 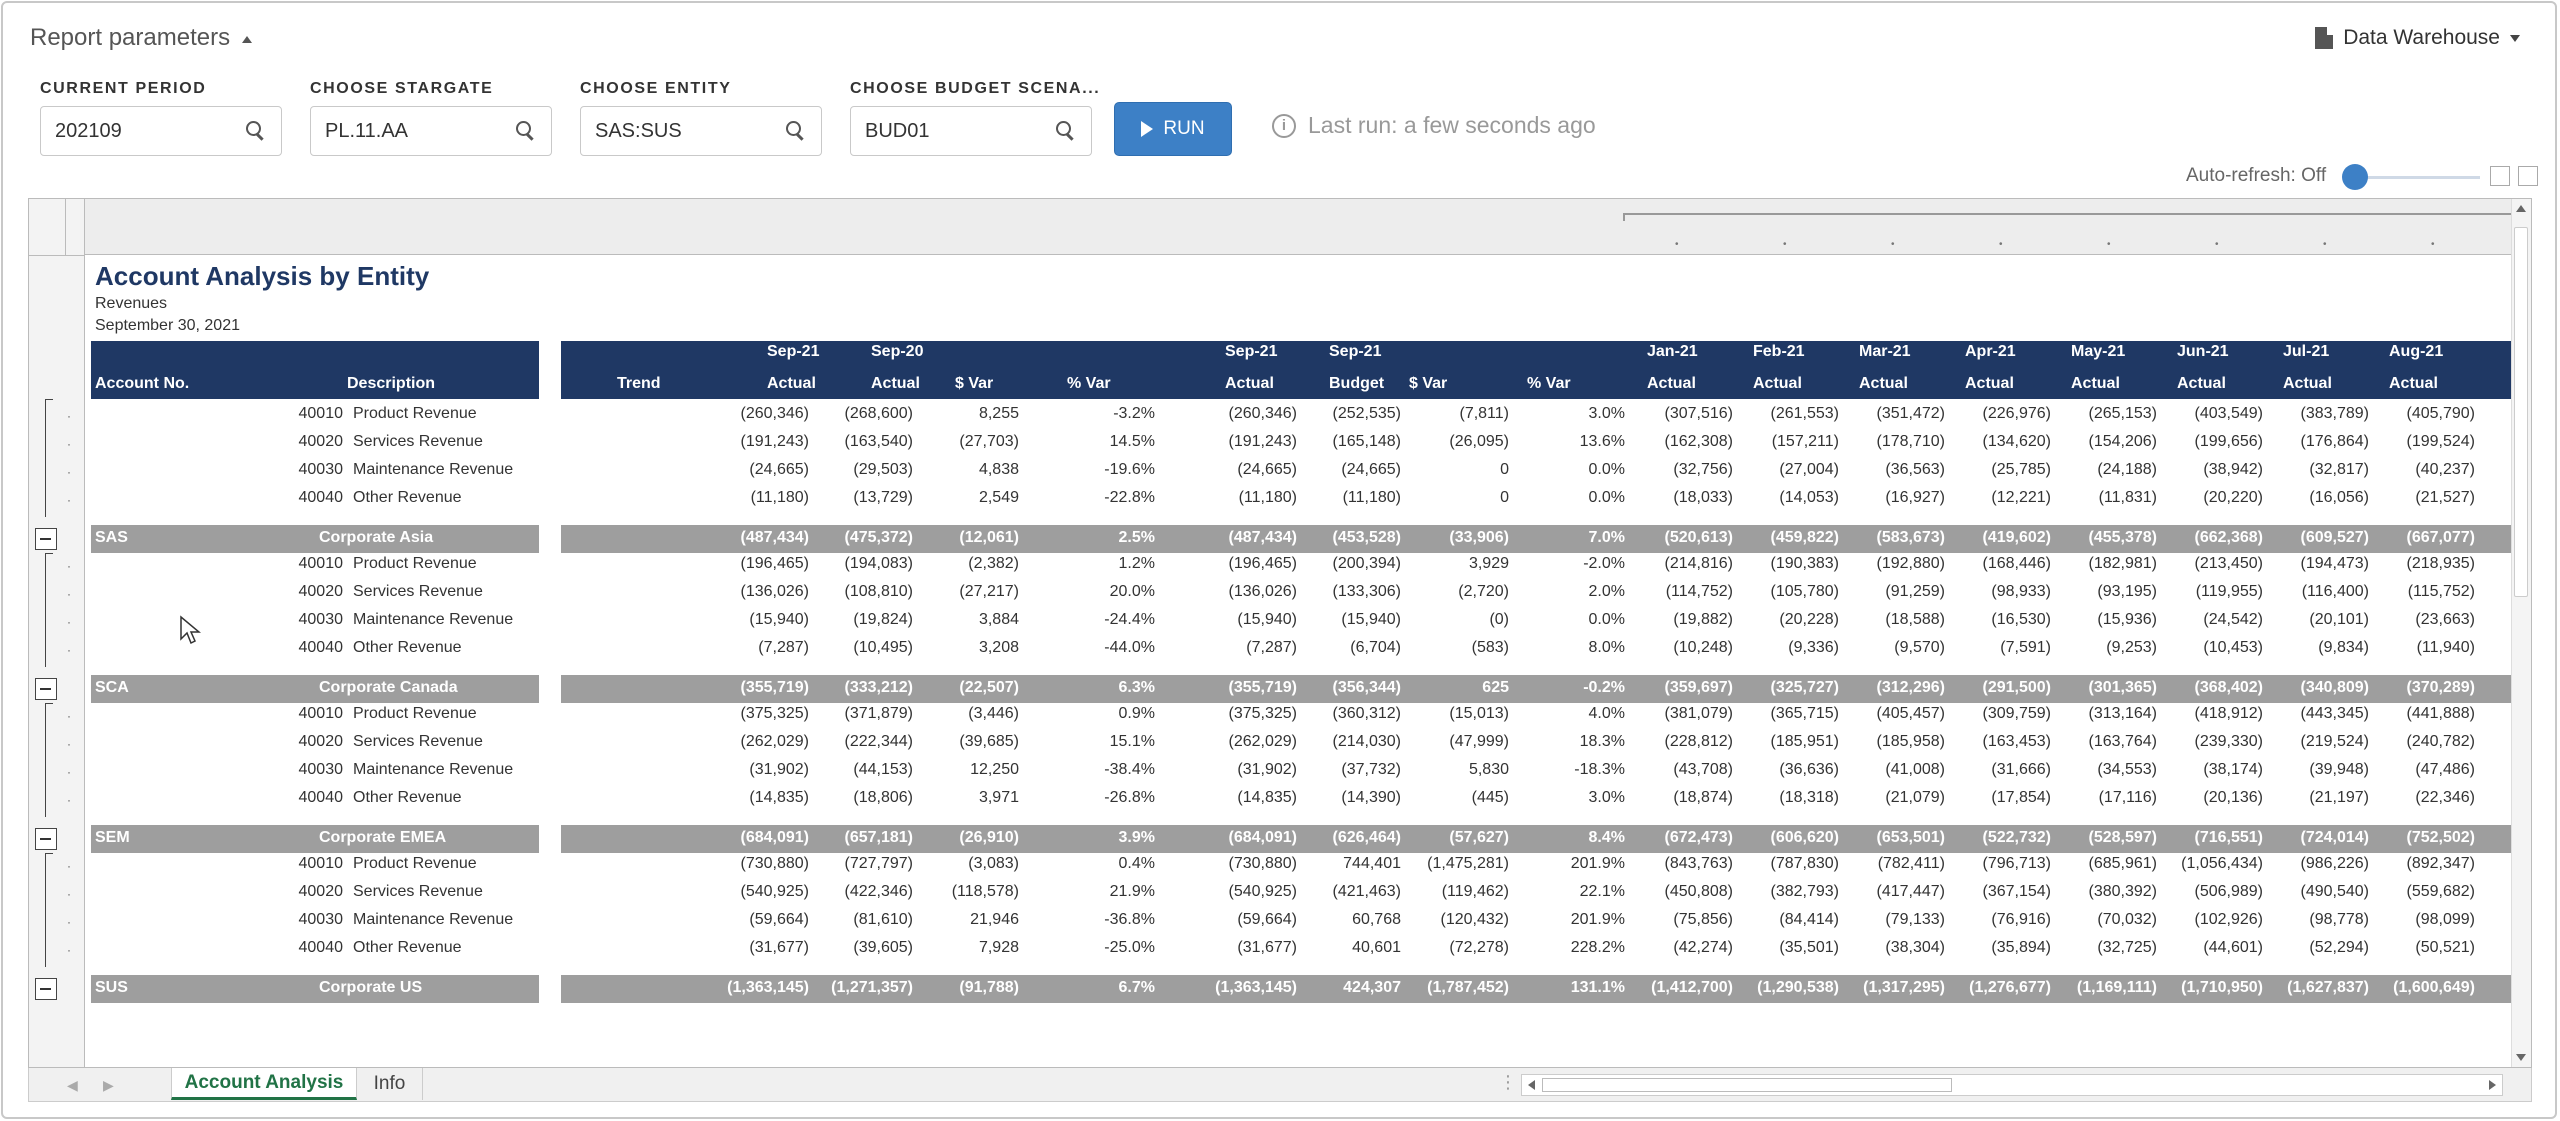 What do you see at coordinates (2528, 176) in the screenshot?
I see `grid-icon` at bounding box center [2528, 176].